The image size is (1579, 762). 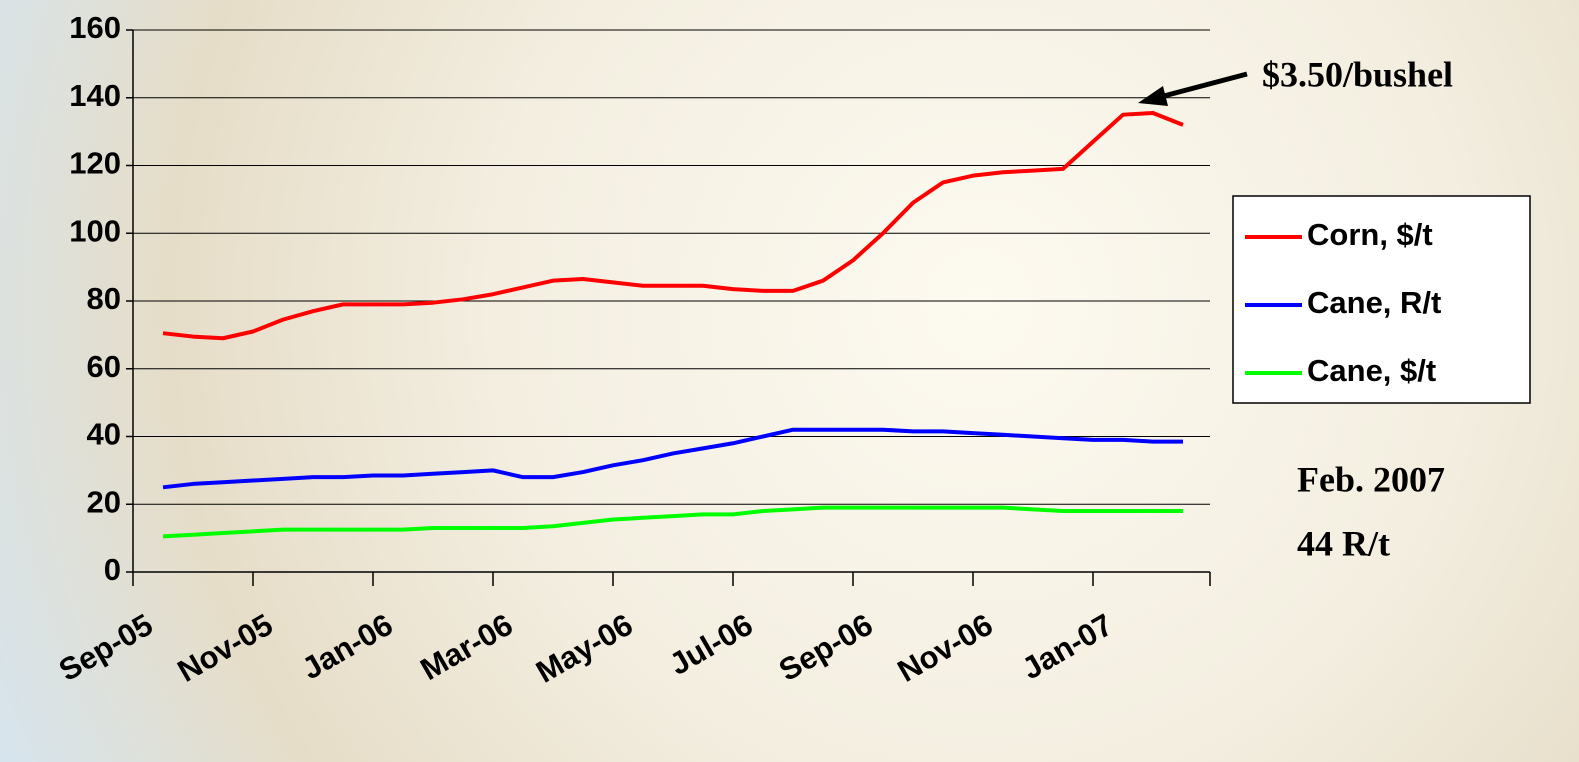 I want to click on y-tick-label: 40, so click(x=104, y=434).